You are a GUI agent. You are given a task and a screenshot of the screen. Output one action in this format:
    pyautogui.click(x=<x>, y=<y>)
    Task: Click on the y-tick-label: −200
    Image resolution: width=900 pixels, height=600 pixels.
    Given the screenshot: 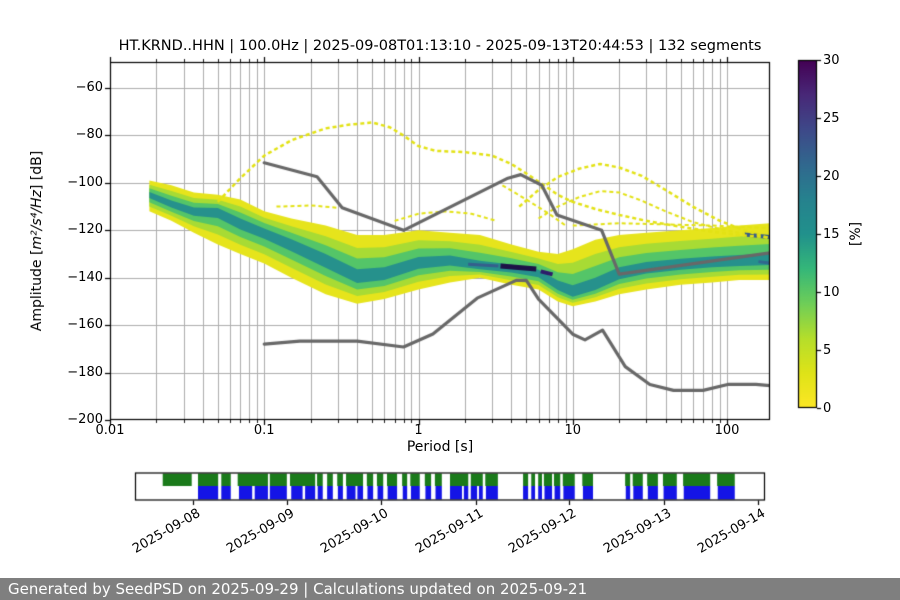 What is the action you would take?
    pyautogui.click(x=85, y=419)
    